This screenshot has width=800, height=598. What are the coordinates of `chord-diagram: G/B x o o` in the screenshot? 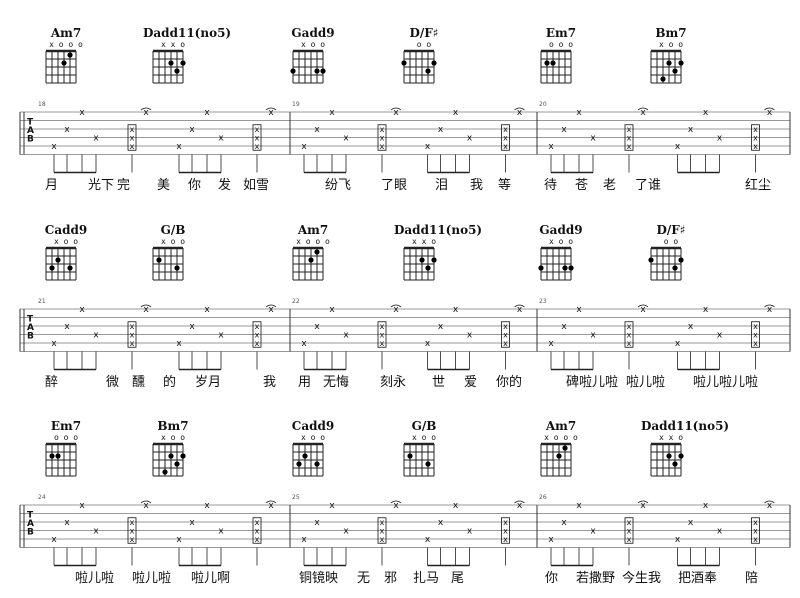 It's located at (173, 254).